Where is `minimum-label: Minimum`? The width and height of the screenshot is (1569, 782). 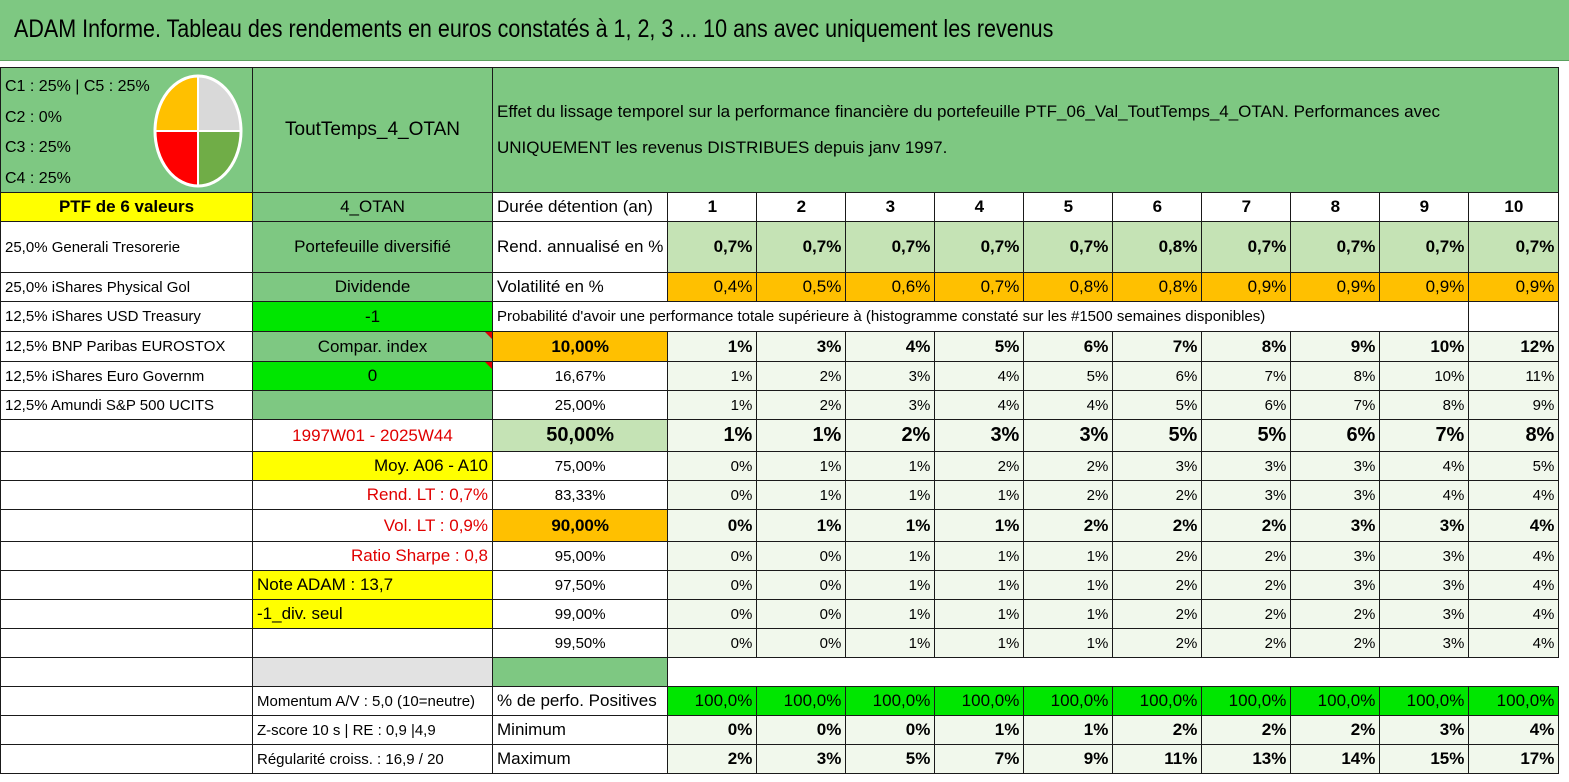
minimum-label: Minimum is located at coordinates (580, 730).